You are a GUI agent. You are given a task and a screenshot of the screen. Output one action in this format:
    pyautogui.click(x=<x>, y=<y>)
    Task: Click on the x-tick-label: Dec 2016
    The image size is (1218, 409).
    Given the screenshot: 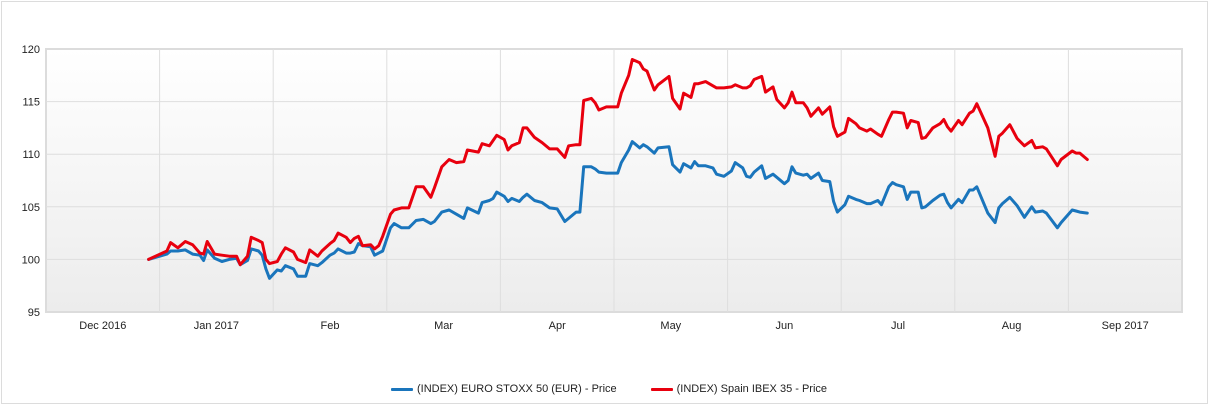 What is the action you would take?
    pyautogui.click(x=102, y=326)
    